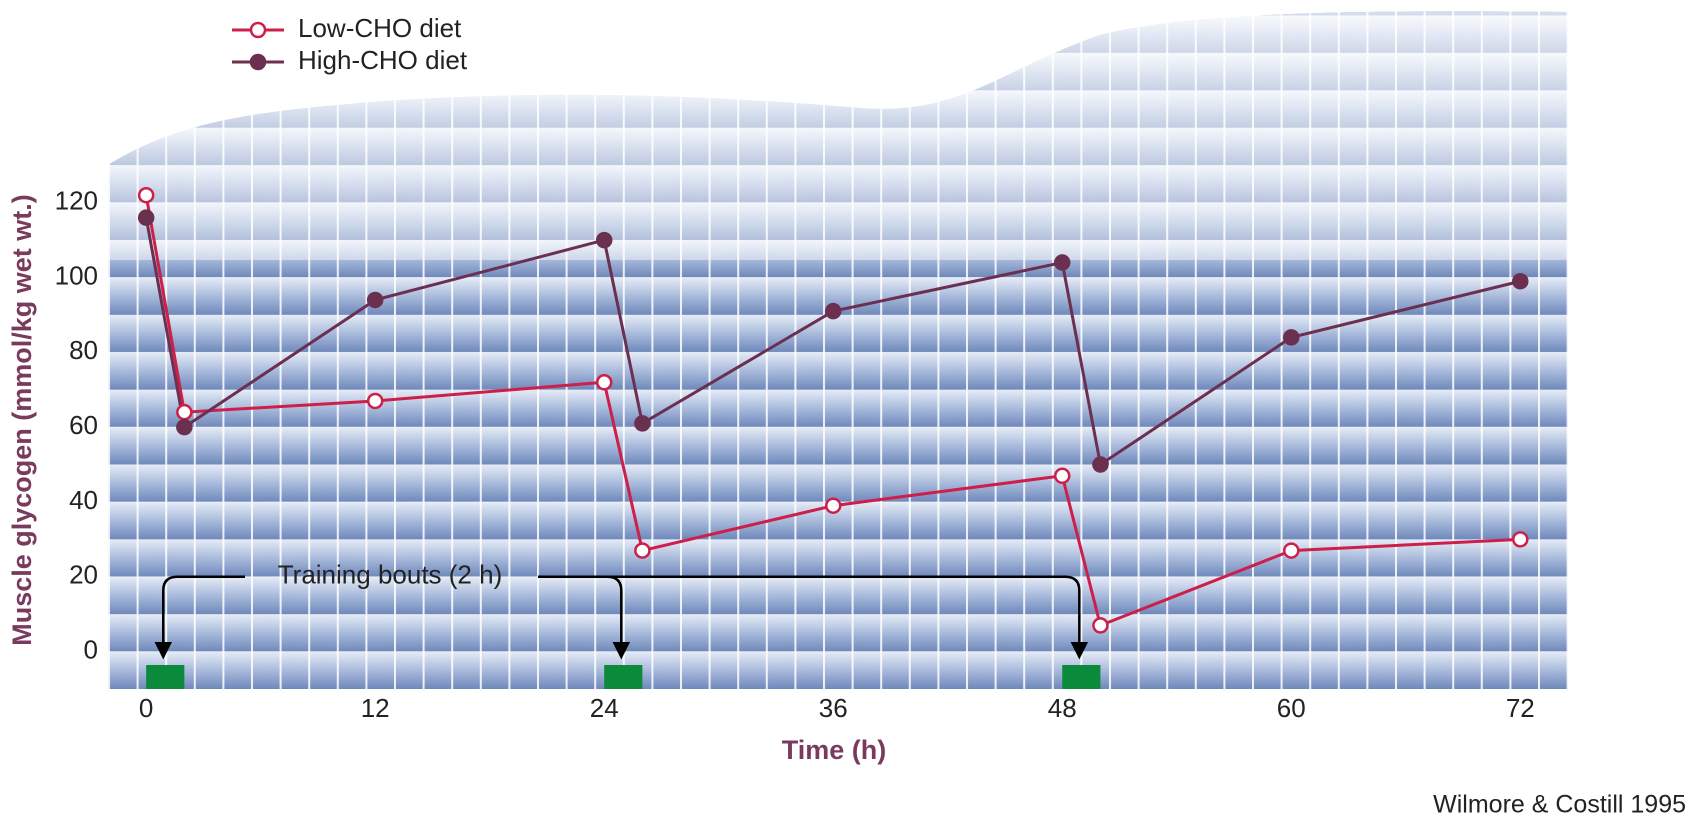 This screenshot has width=1688, height=822. I want to click on y-tick-label: 60, so click(83, 425).